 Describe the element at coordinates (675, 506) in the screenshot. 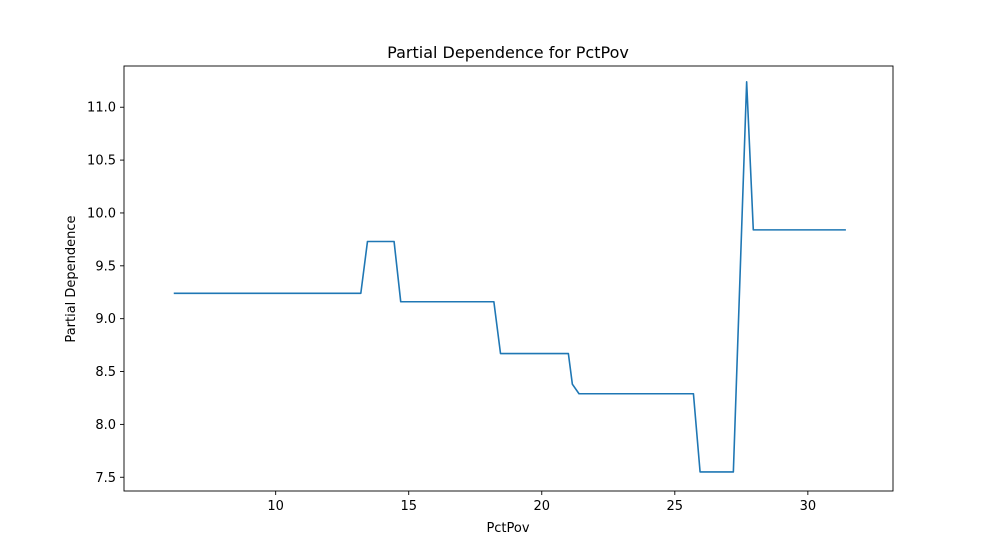

I see `x-tick-label-25: 25` at that location.